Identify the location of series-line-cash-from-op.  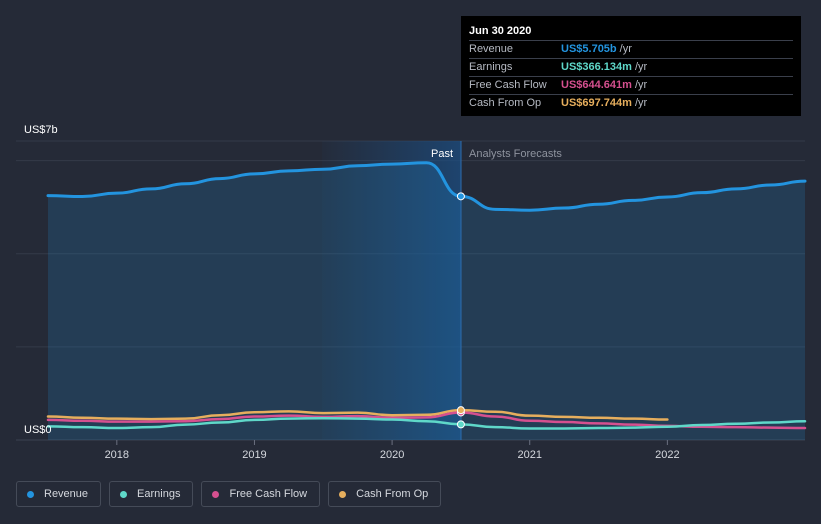
(357, 414).